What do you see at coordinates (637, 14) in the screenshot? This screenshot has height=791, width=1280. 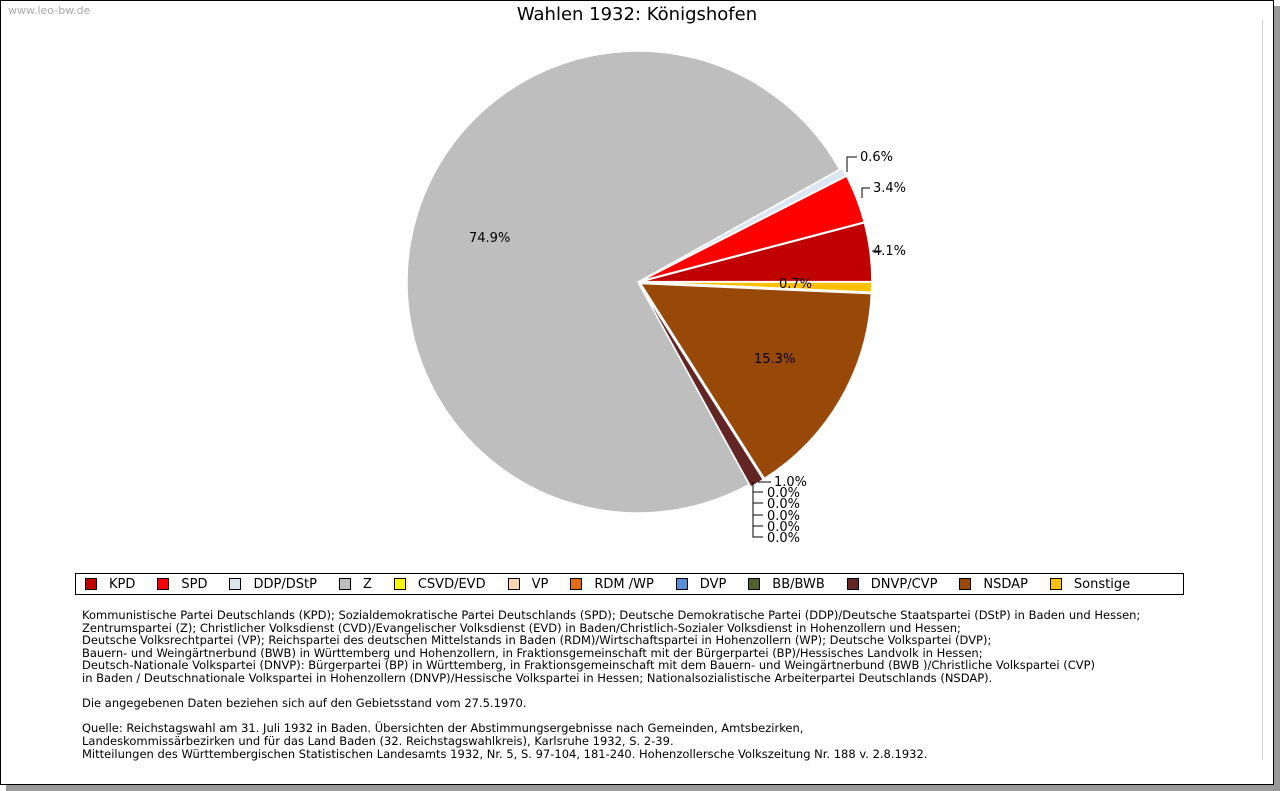 I see `chart-title: Wahlen 1932: Königshofen` at bounding box center [637, 14].